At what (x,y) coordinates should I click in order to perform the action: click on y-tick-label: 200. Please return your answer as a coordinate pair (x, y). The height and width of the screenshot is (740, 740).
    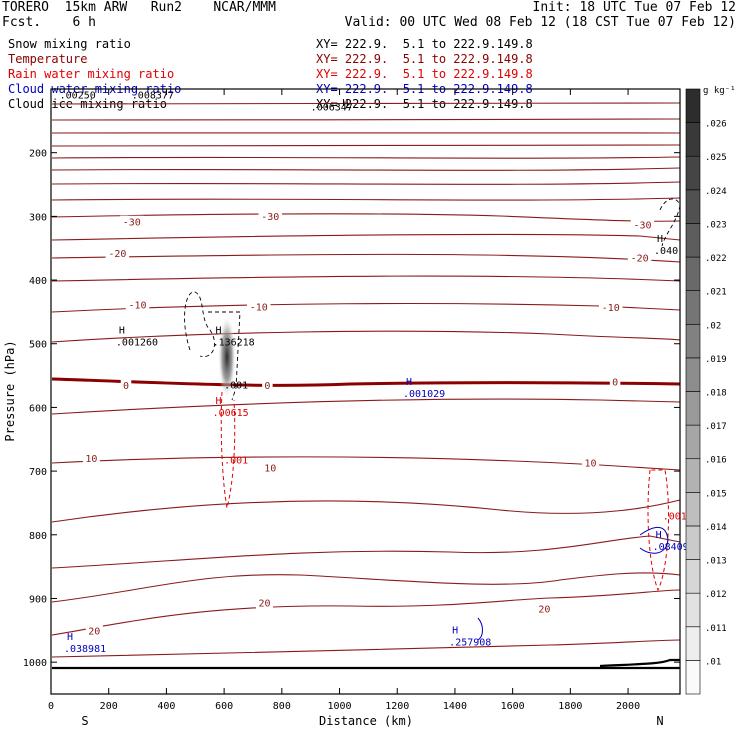
    Looking at the image, I should click on (38, 154).